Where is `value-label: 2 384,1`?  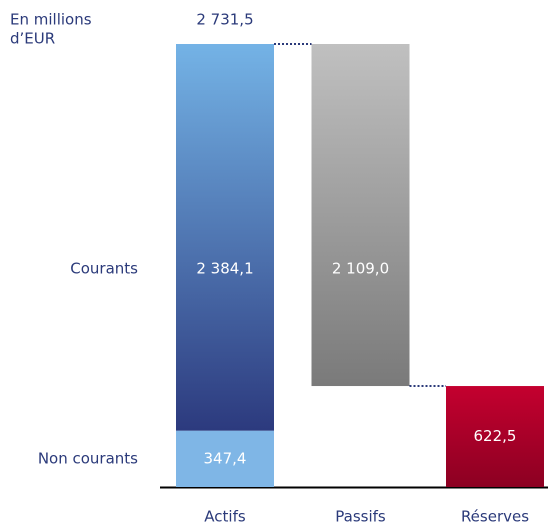 value-label: 2 384,1 is located at coordinates (224, 269).